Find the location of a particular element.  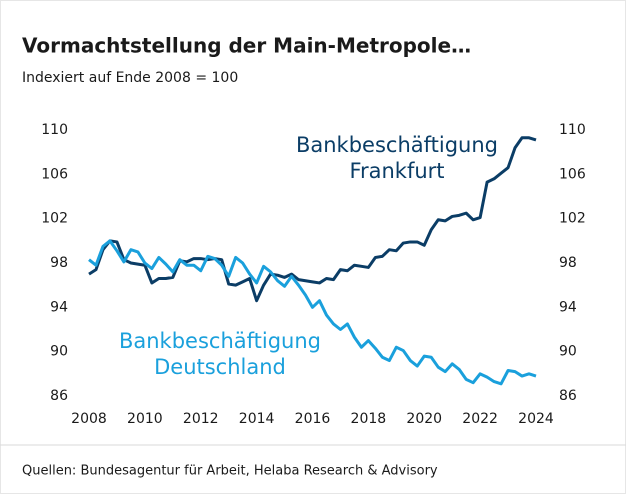

y-tick-label: 98 is located at coordinates (59, 263).